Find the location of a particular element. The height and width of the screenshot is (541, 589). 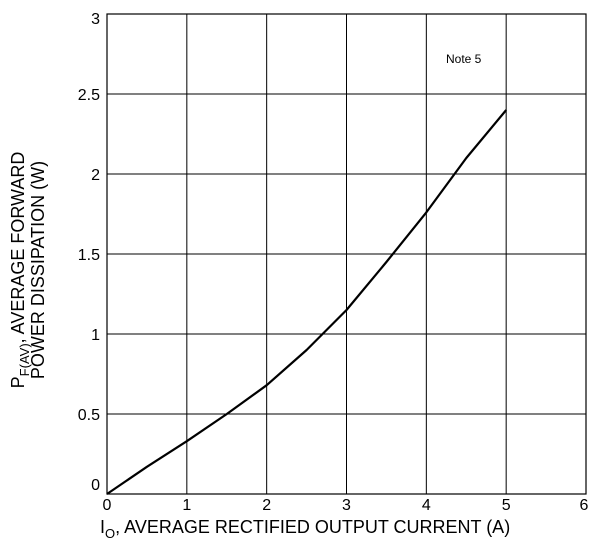

x-tick-label: 1 is located at coordinates (186, 505).